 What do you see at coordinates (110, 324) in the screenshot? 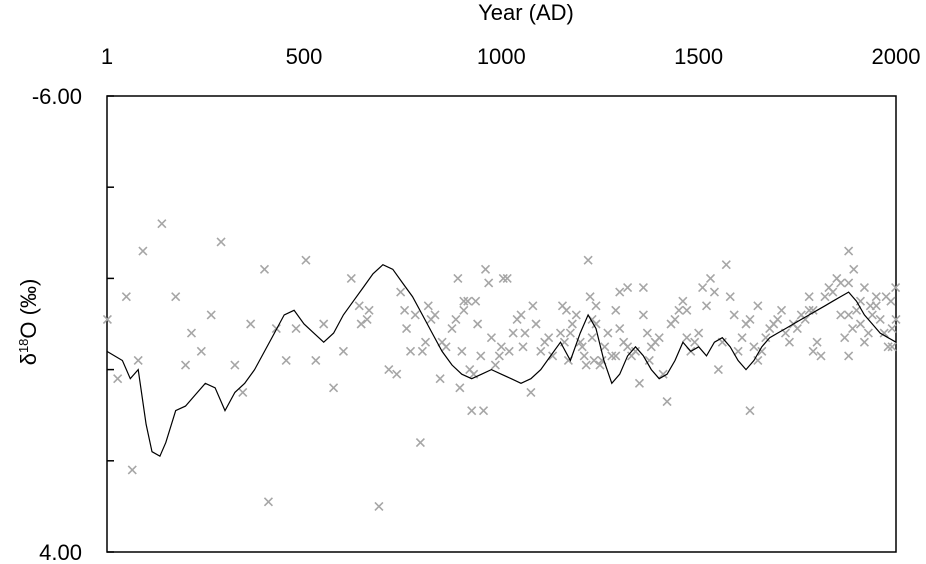
I see `y-axis-ticks` at bounding box center [110, 324].